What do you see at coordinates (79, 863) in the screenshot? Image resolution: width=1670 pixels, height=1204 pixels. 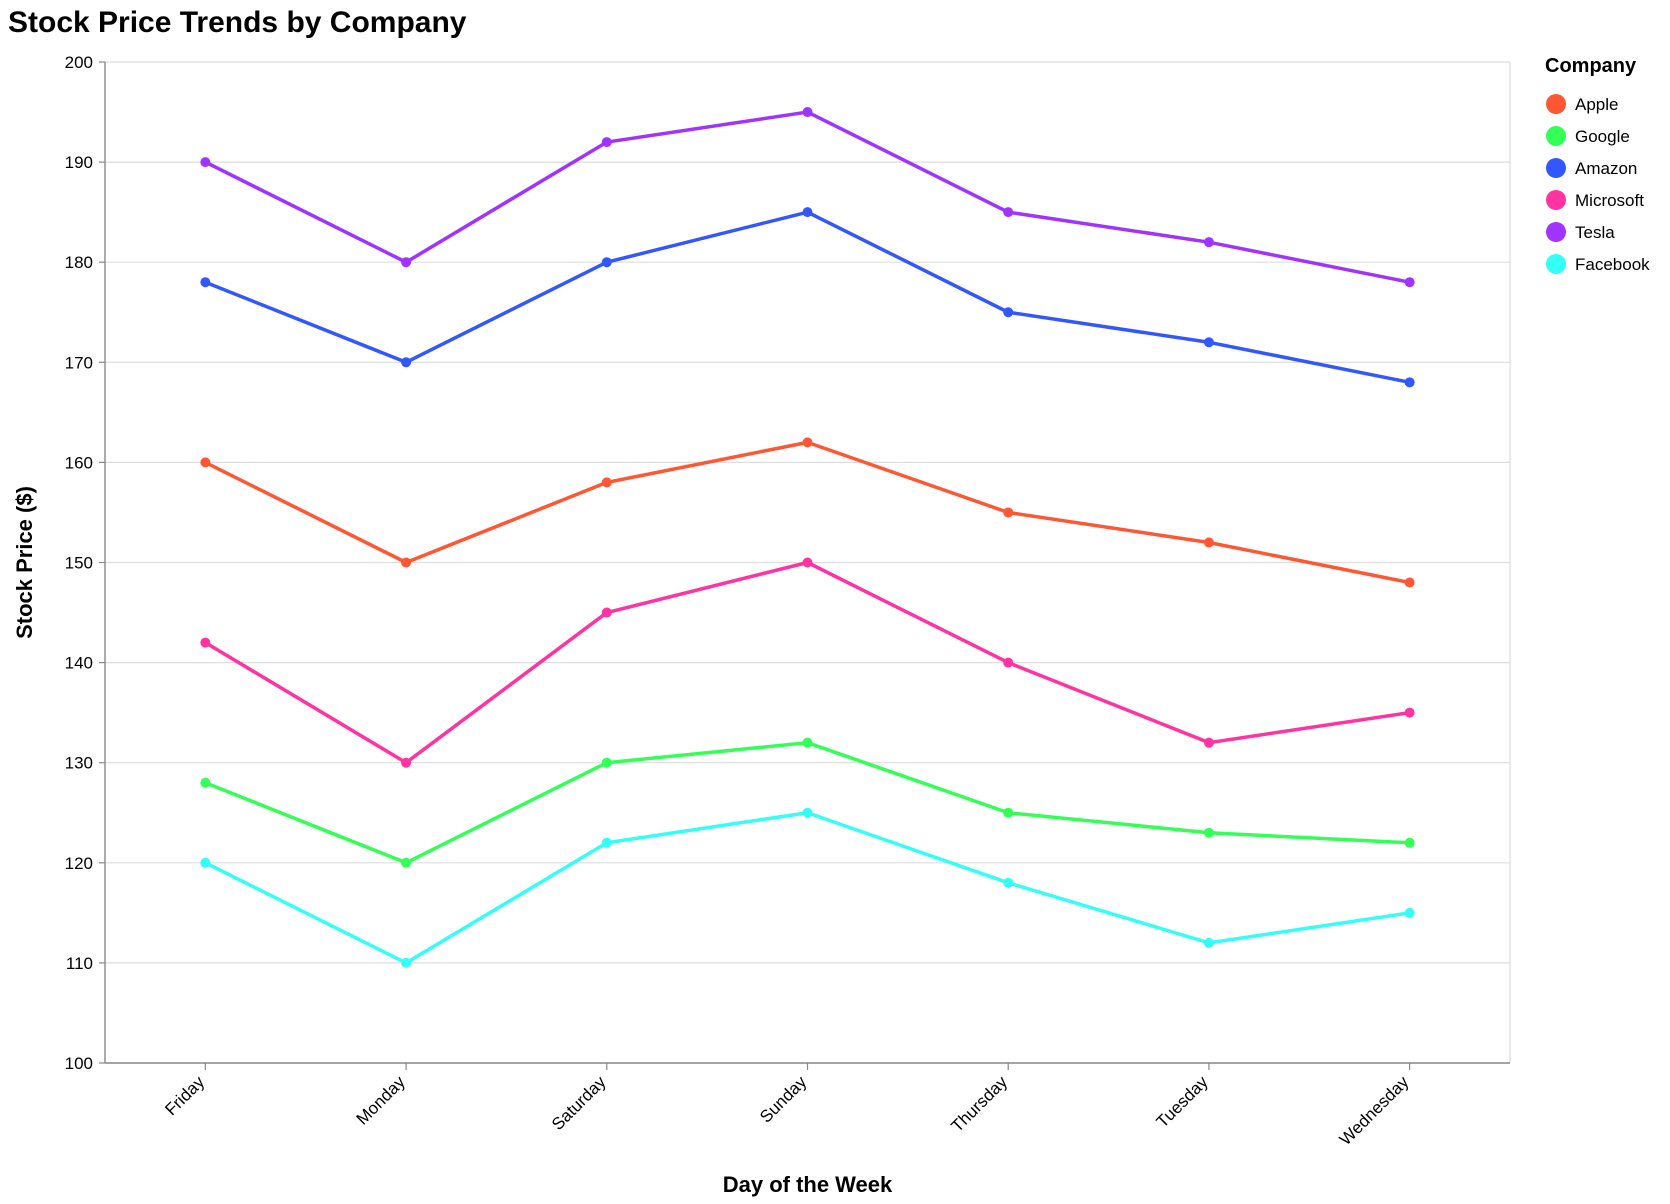 I see `y-tick-label: 120` at bounding box center [79, 863].